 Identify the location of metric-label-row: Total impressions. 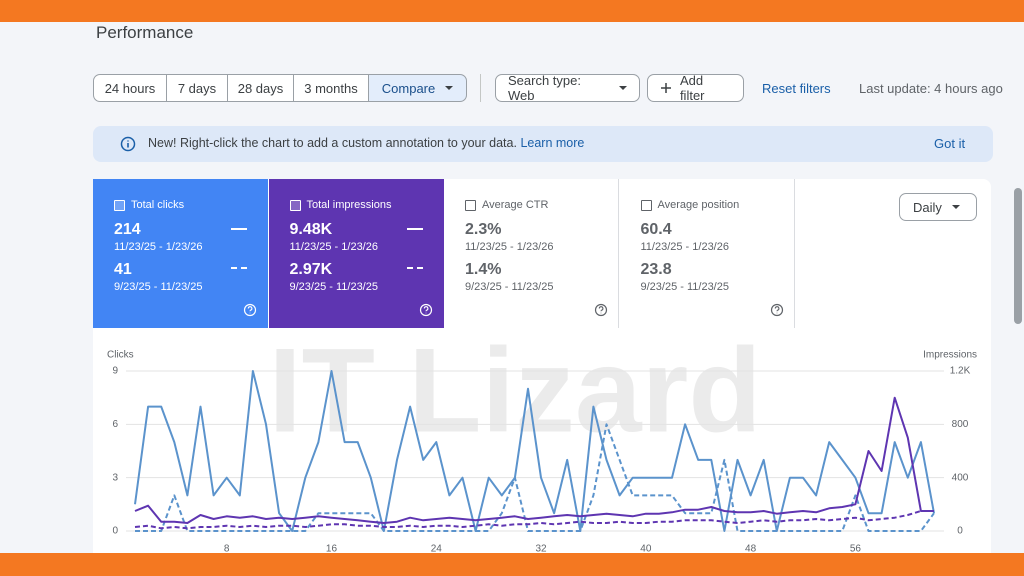
(366, 205).